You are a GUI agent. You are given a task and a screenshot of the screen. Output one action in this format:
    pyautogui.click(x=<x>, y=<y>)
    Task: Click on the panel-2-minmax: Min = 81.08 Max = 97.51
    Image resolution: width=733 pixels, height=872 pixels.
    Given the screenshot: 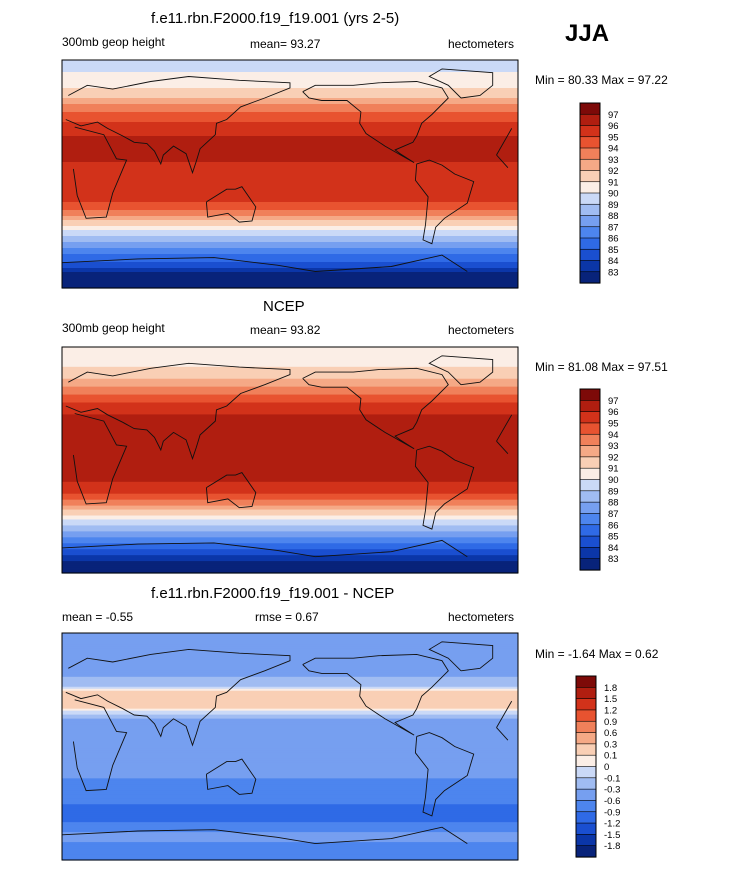 What is the action you would take?
    pyautogui.click(x=601, y=367)
    